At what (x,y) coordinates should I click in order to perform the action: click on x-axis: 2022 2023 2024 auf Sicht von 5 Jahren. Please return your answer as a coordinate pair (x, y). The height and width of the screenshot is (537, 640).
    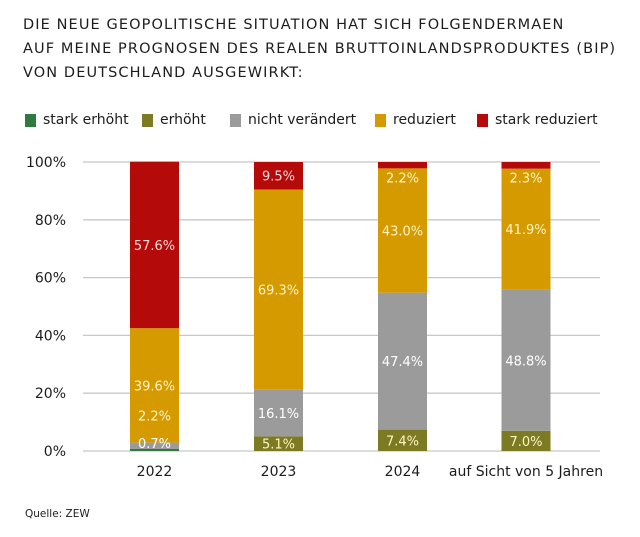
    Looking at the image, I should click on (370, 472).